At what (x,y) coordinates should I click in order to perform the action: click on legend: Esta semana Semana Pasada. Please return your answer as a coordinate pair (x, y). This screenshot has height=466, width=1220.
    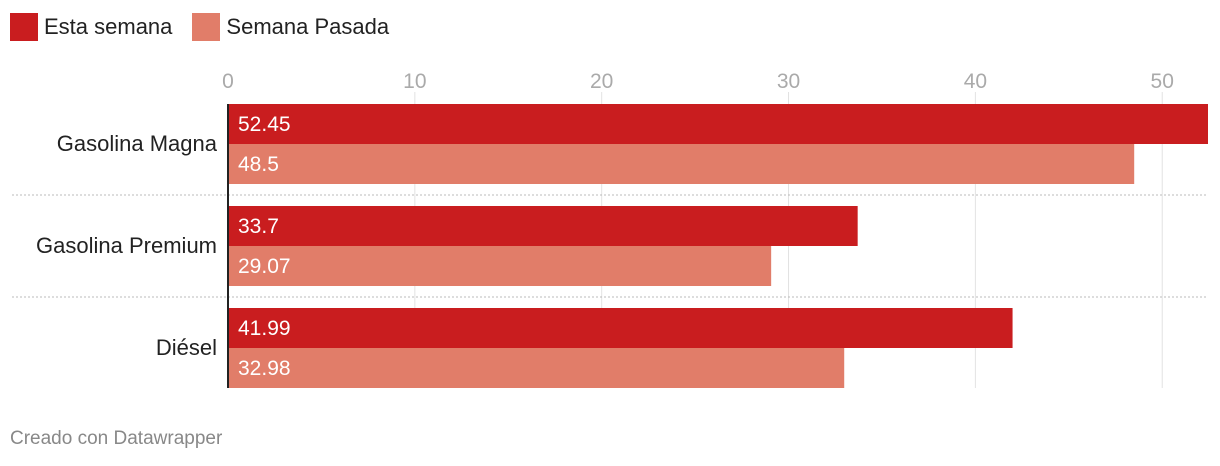
    Looking at the image, I should click on (209, 27).